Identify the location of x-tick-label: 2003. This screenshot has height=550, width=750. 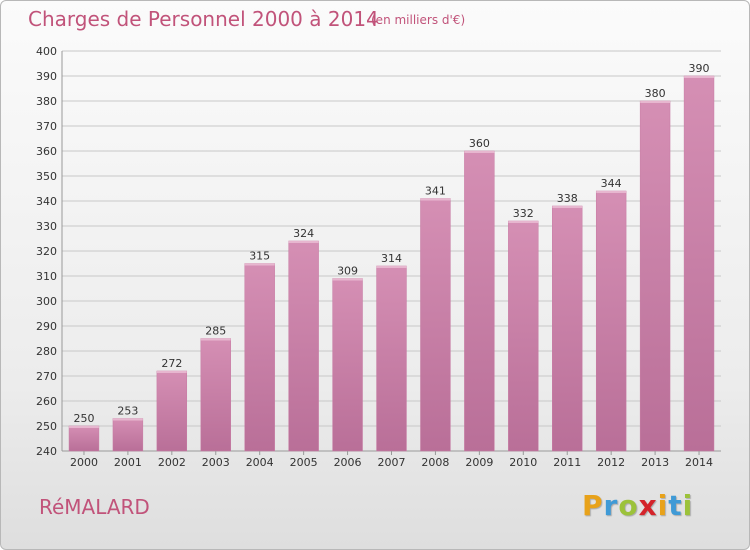
(216, 462).